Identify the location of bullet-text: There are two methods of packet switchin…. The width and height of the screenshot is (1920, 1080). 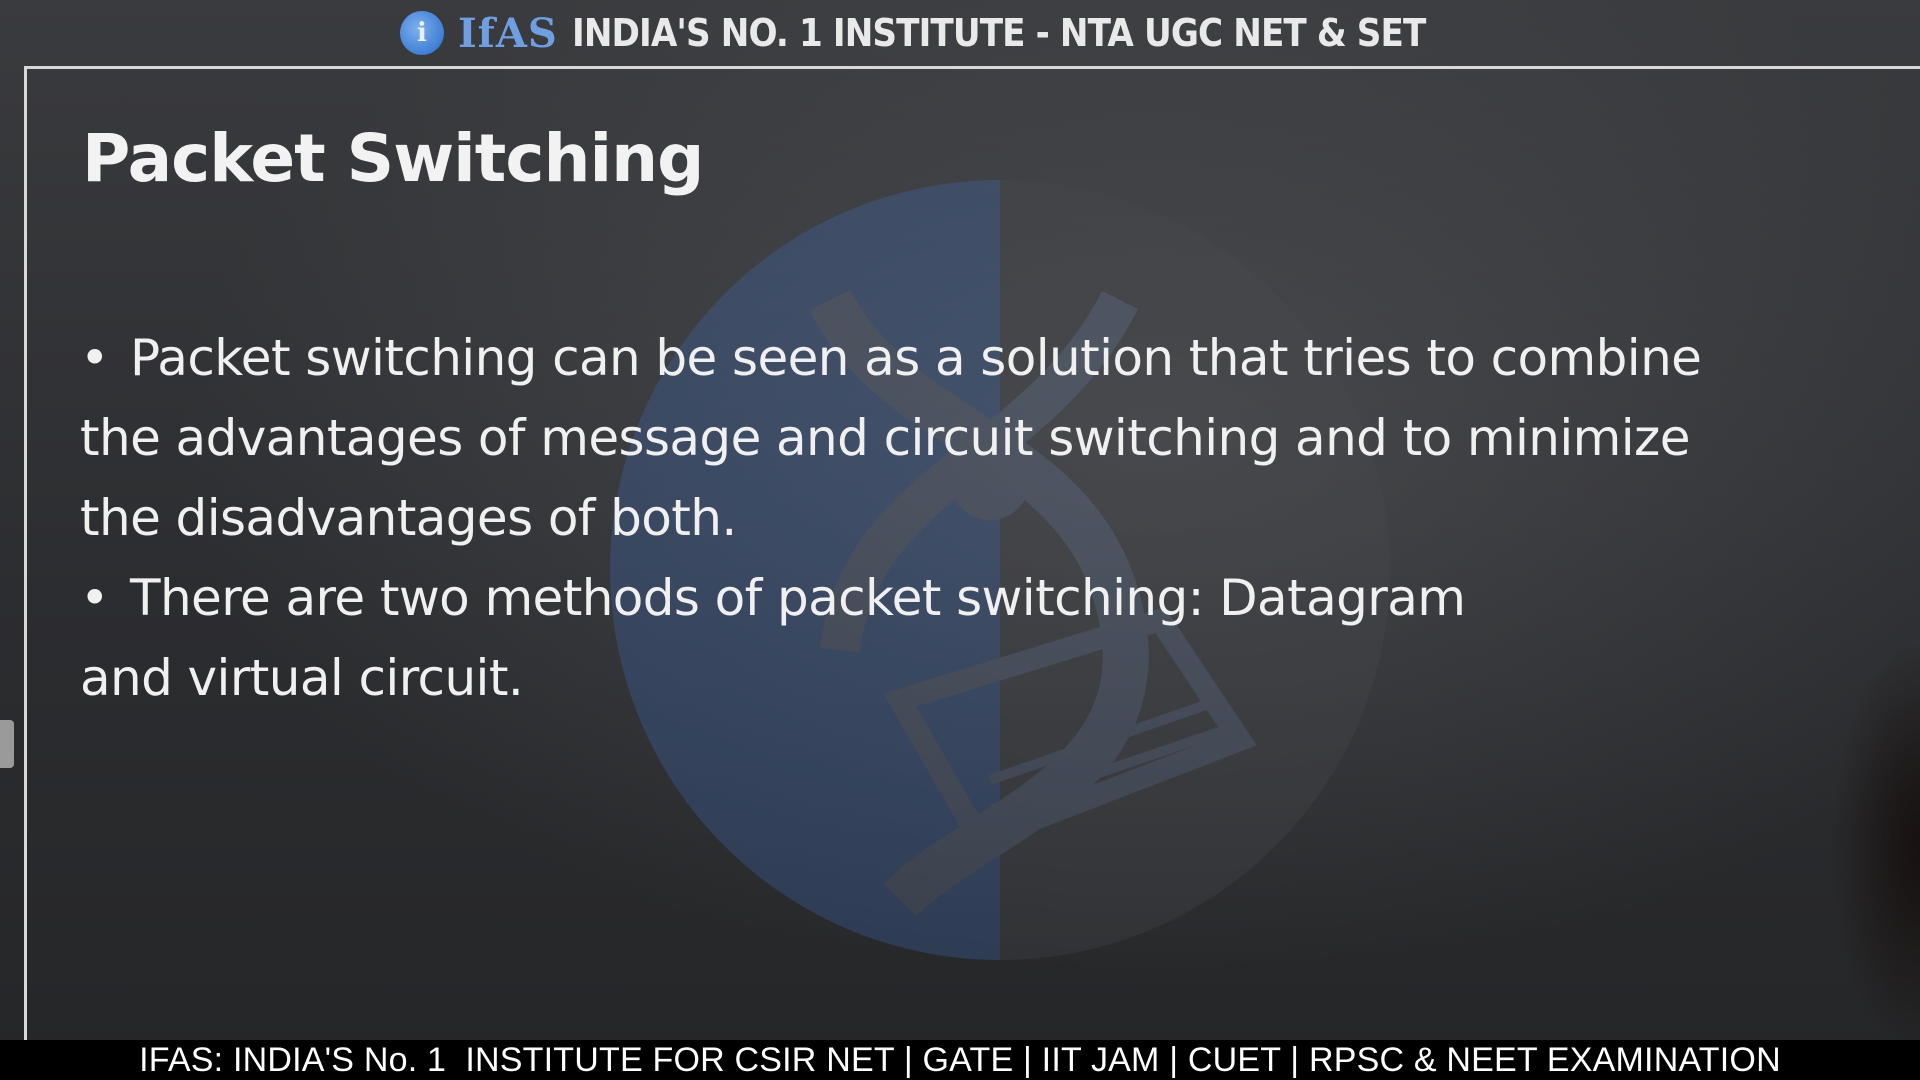
(798, 598).